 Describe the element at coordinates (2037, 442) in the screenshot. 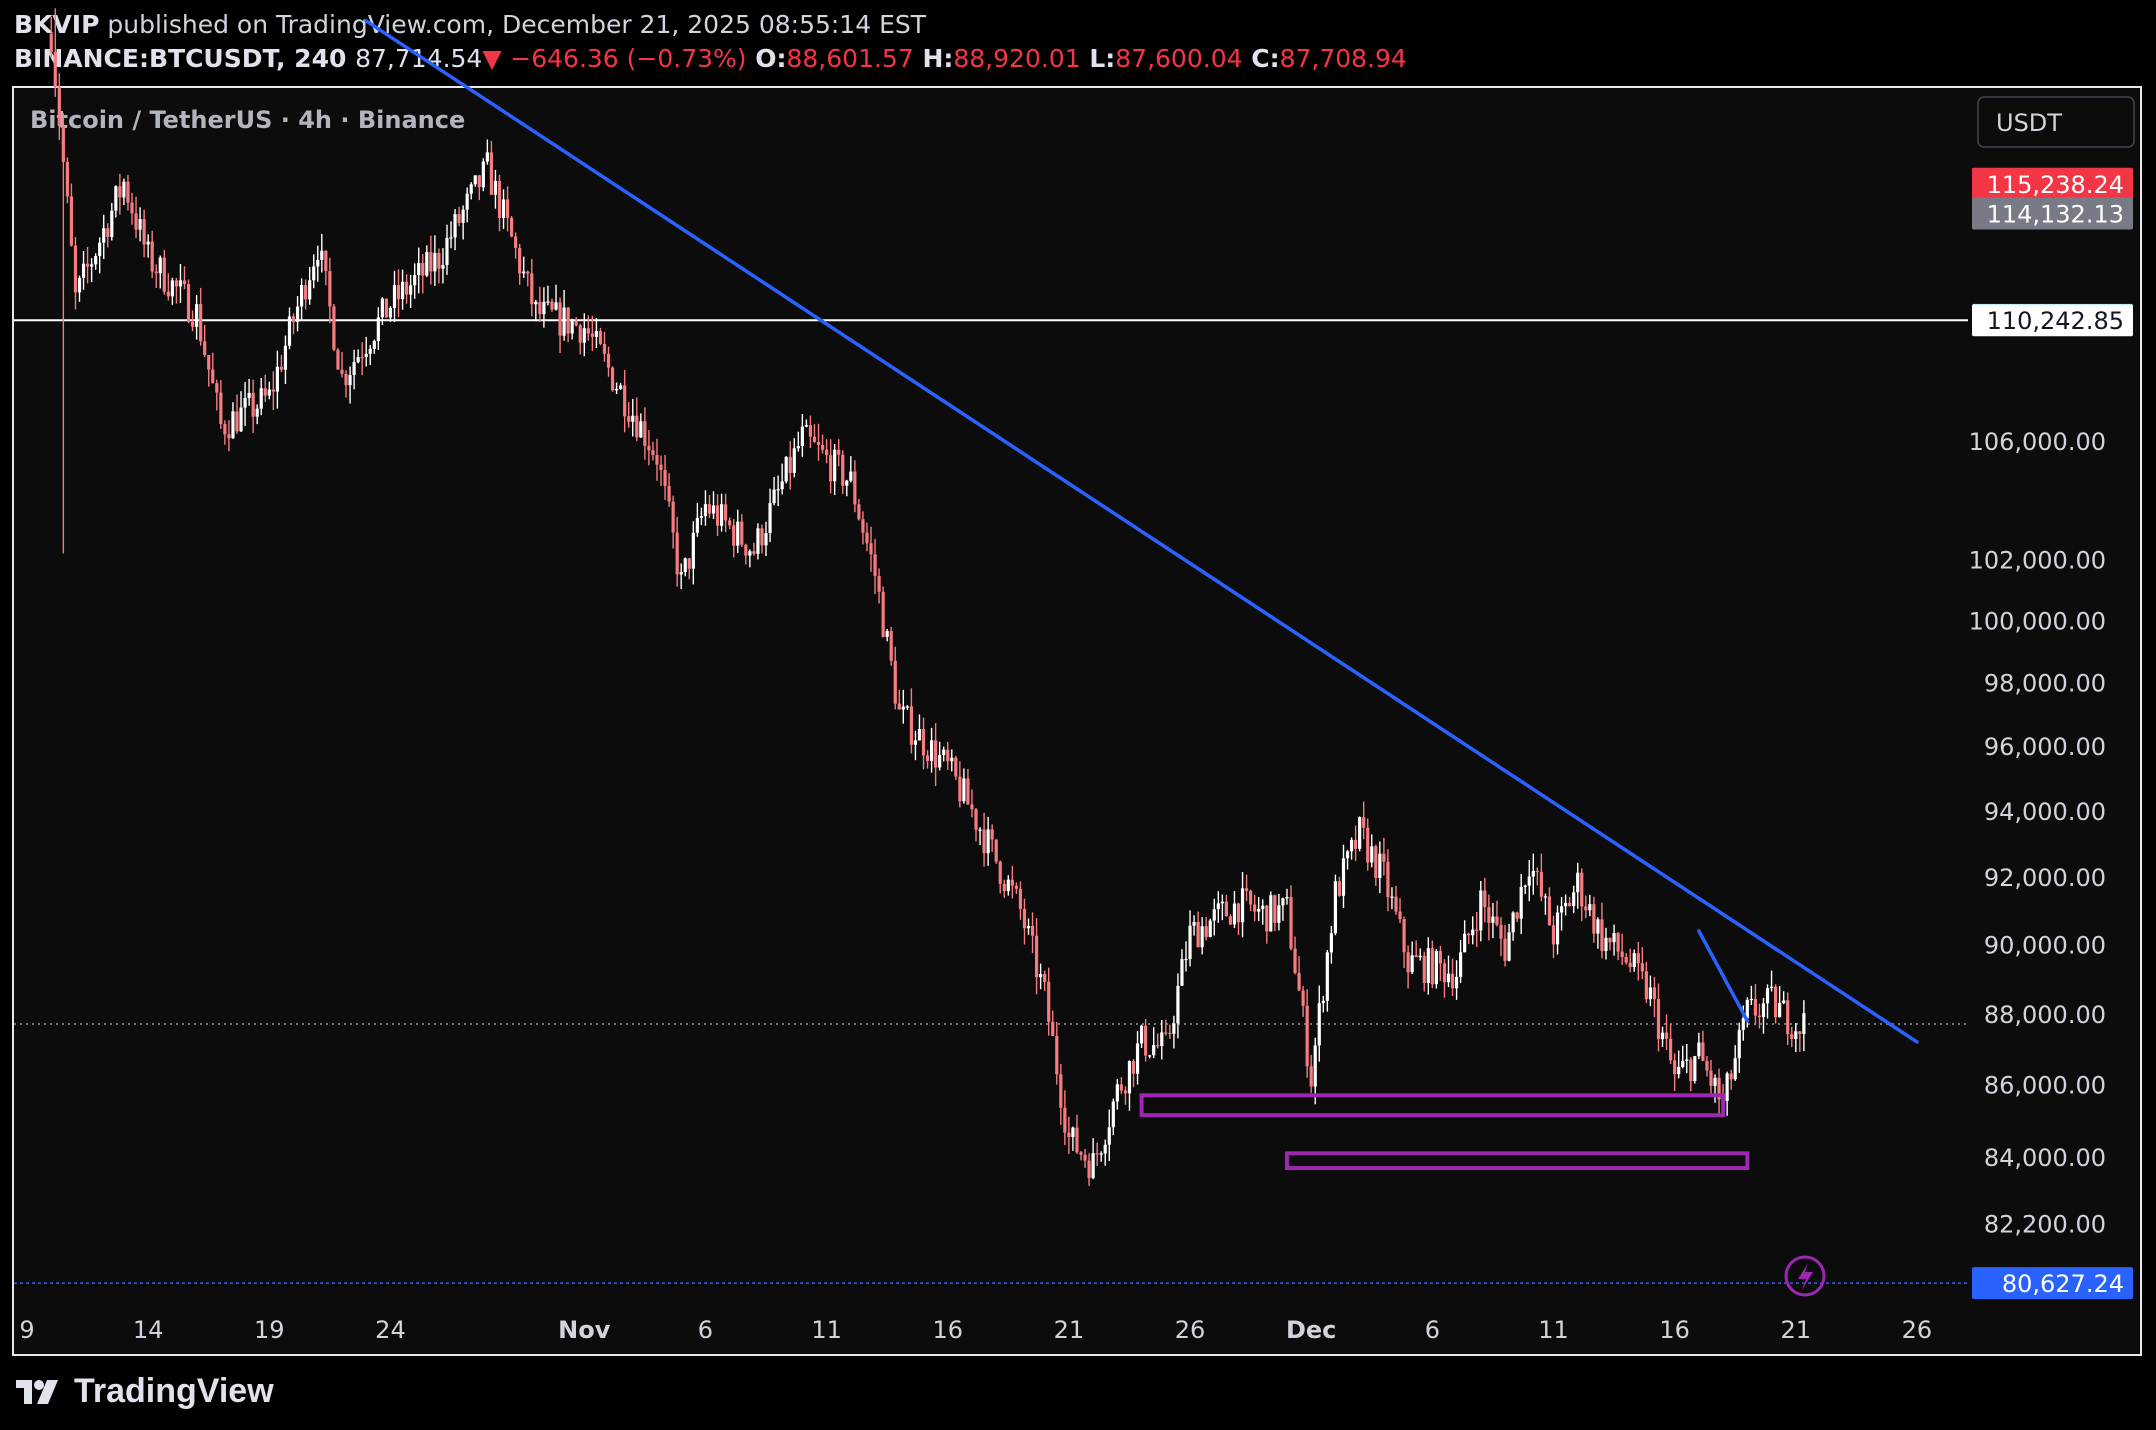

I see `y-tick-label: 106,000.00` at that location.